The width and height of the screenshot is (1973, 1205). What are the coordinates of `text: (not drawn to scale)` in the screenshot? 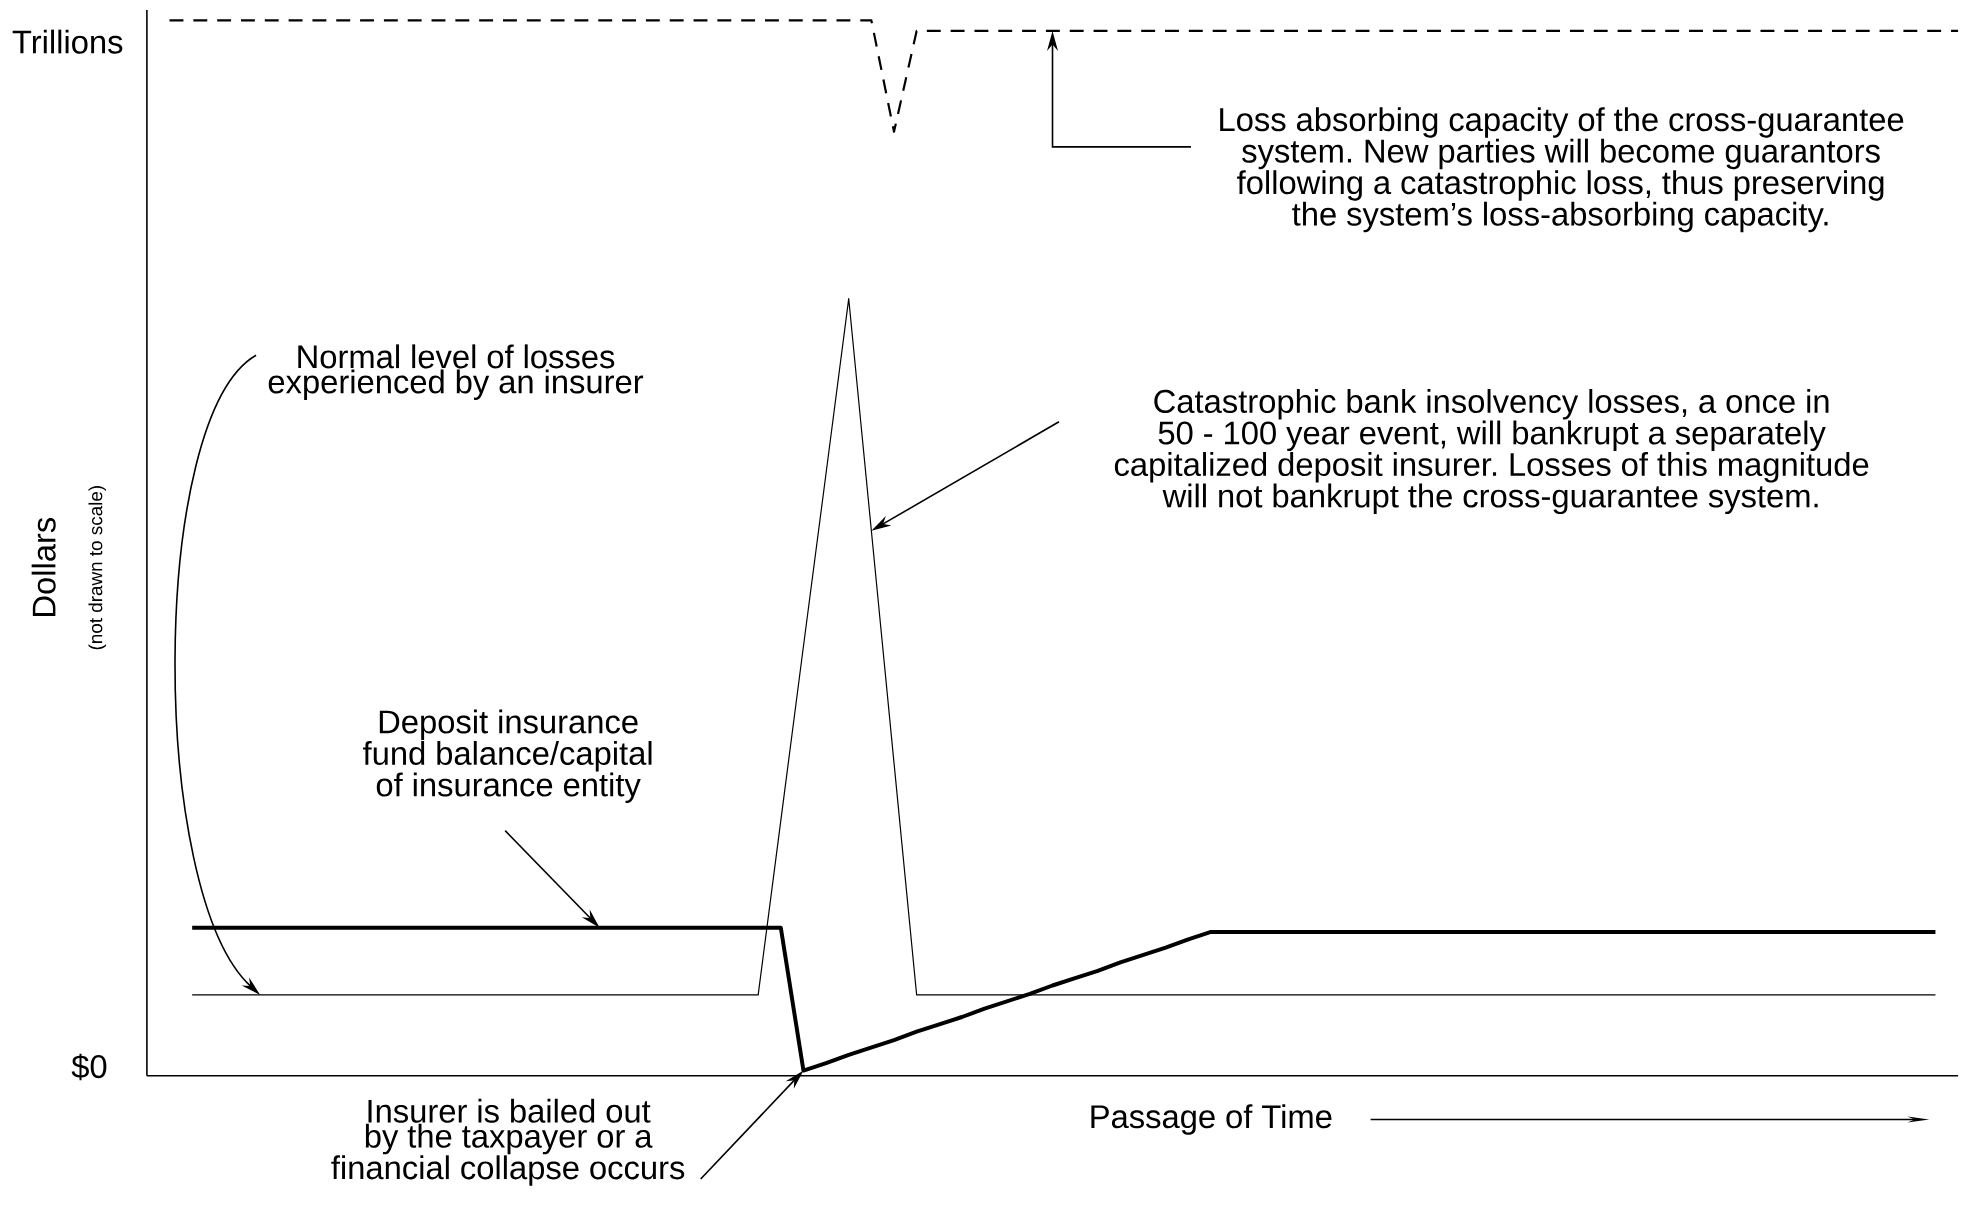 It's located at (97, 568).